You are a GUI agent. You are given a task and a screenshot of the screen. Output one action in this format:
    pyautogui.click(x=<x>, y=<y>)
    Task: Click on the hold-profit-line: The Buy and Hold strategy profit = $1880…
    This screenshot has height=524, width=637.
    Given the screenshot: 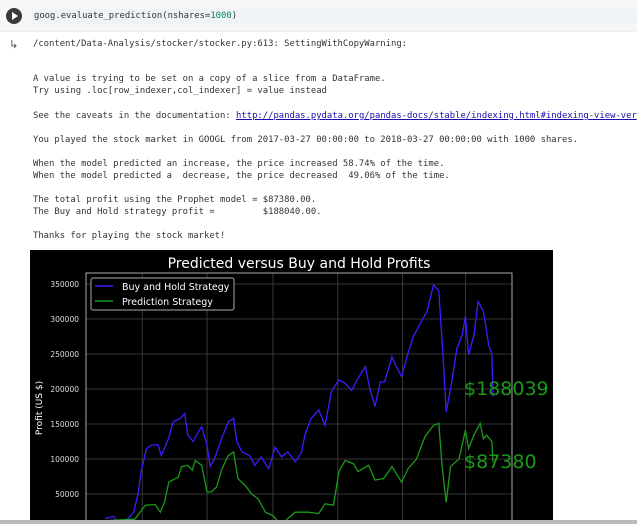 What is the action you would take?
    pyautogui.click(x=177, y=212)
    